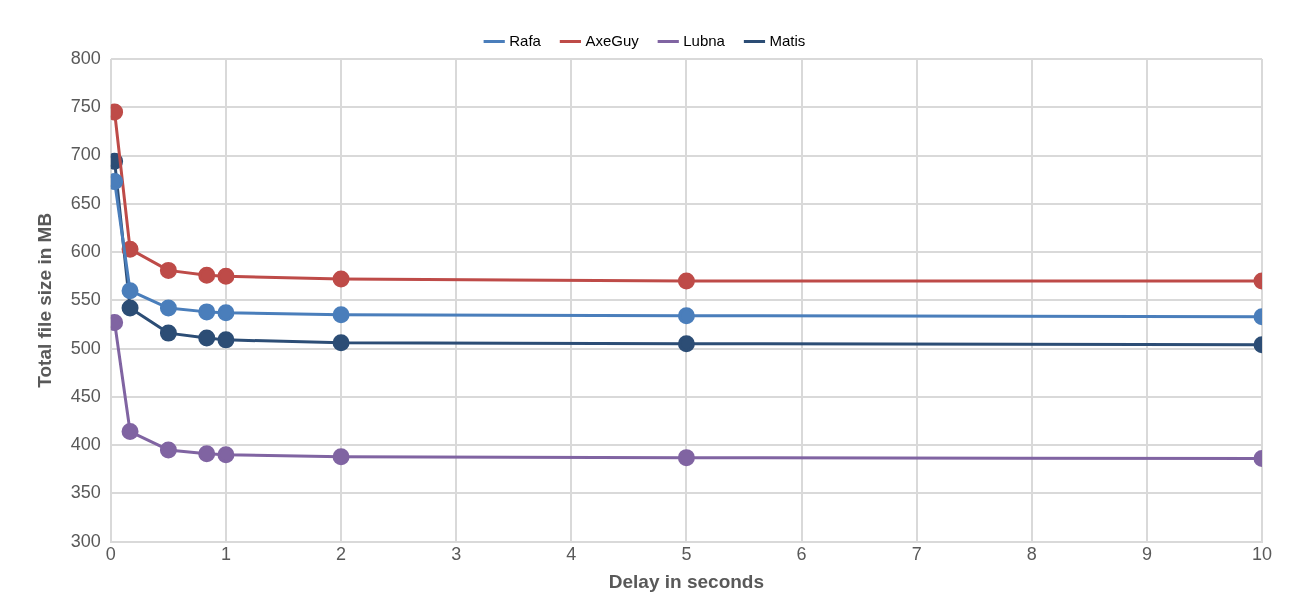 The width and height of the screenshot is (1290, 600). I want to click on x-tick-label: 1, so click(225, 554).